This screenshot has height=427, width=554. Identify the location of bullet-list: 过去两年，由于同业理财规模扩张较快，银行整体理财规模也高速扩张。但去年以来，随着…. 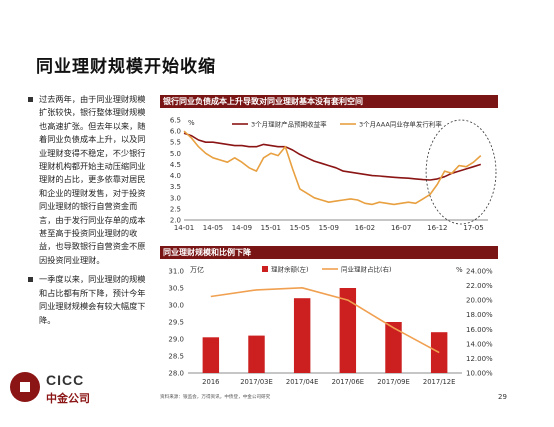
(90, 213).